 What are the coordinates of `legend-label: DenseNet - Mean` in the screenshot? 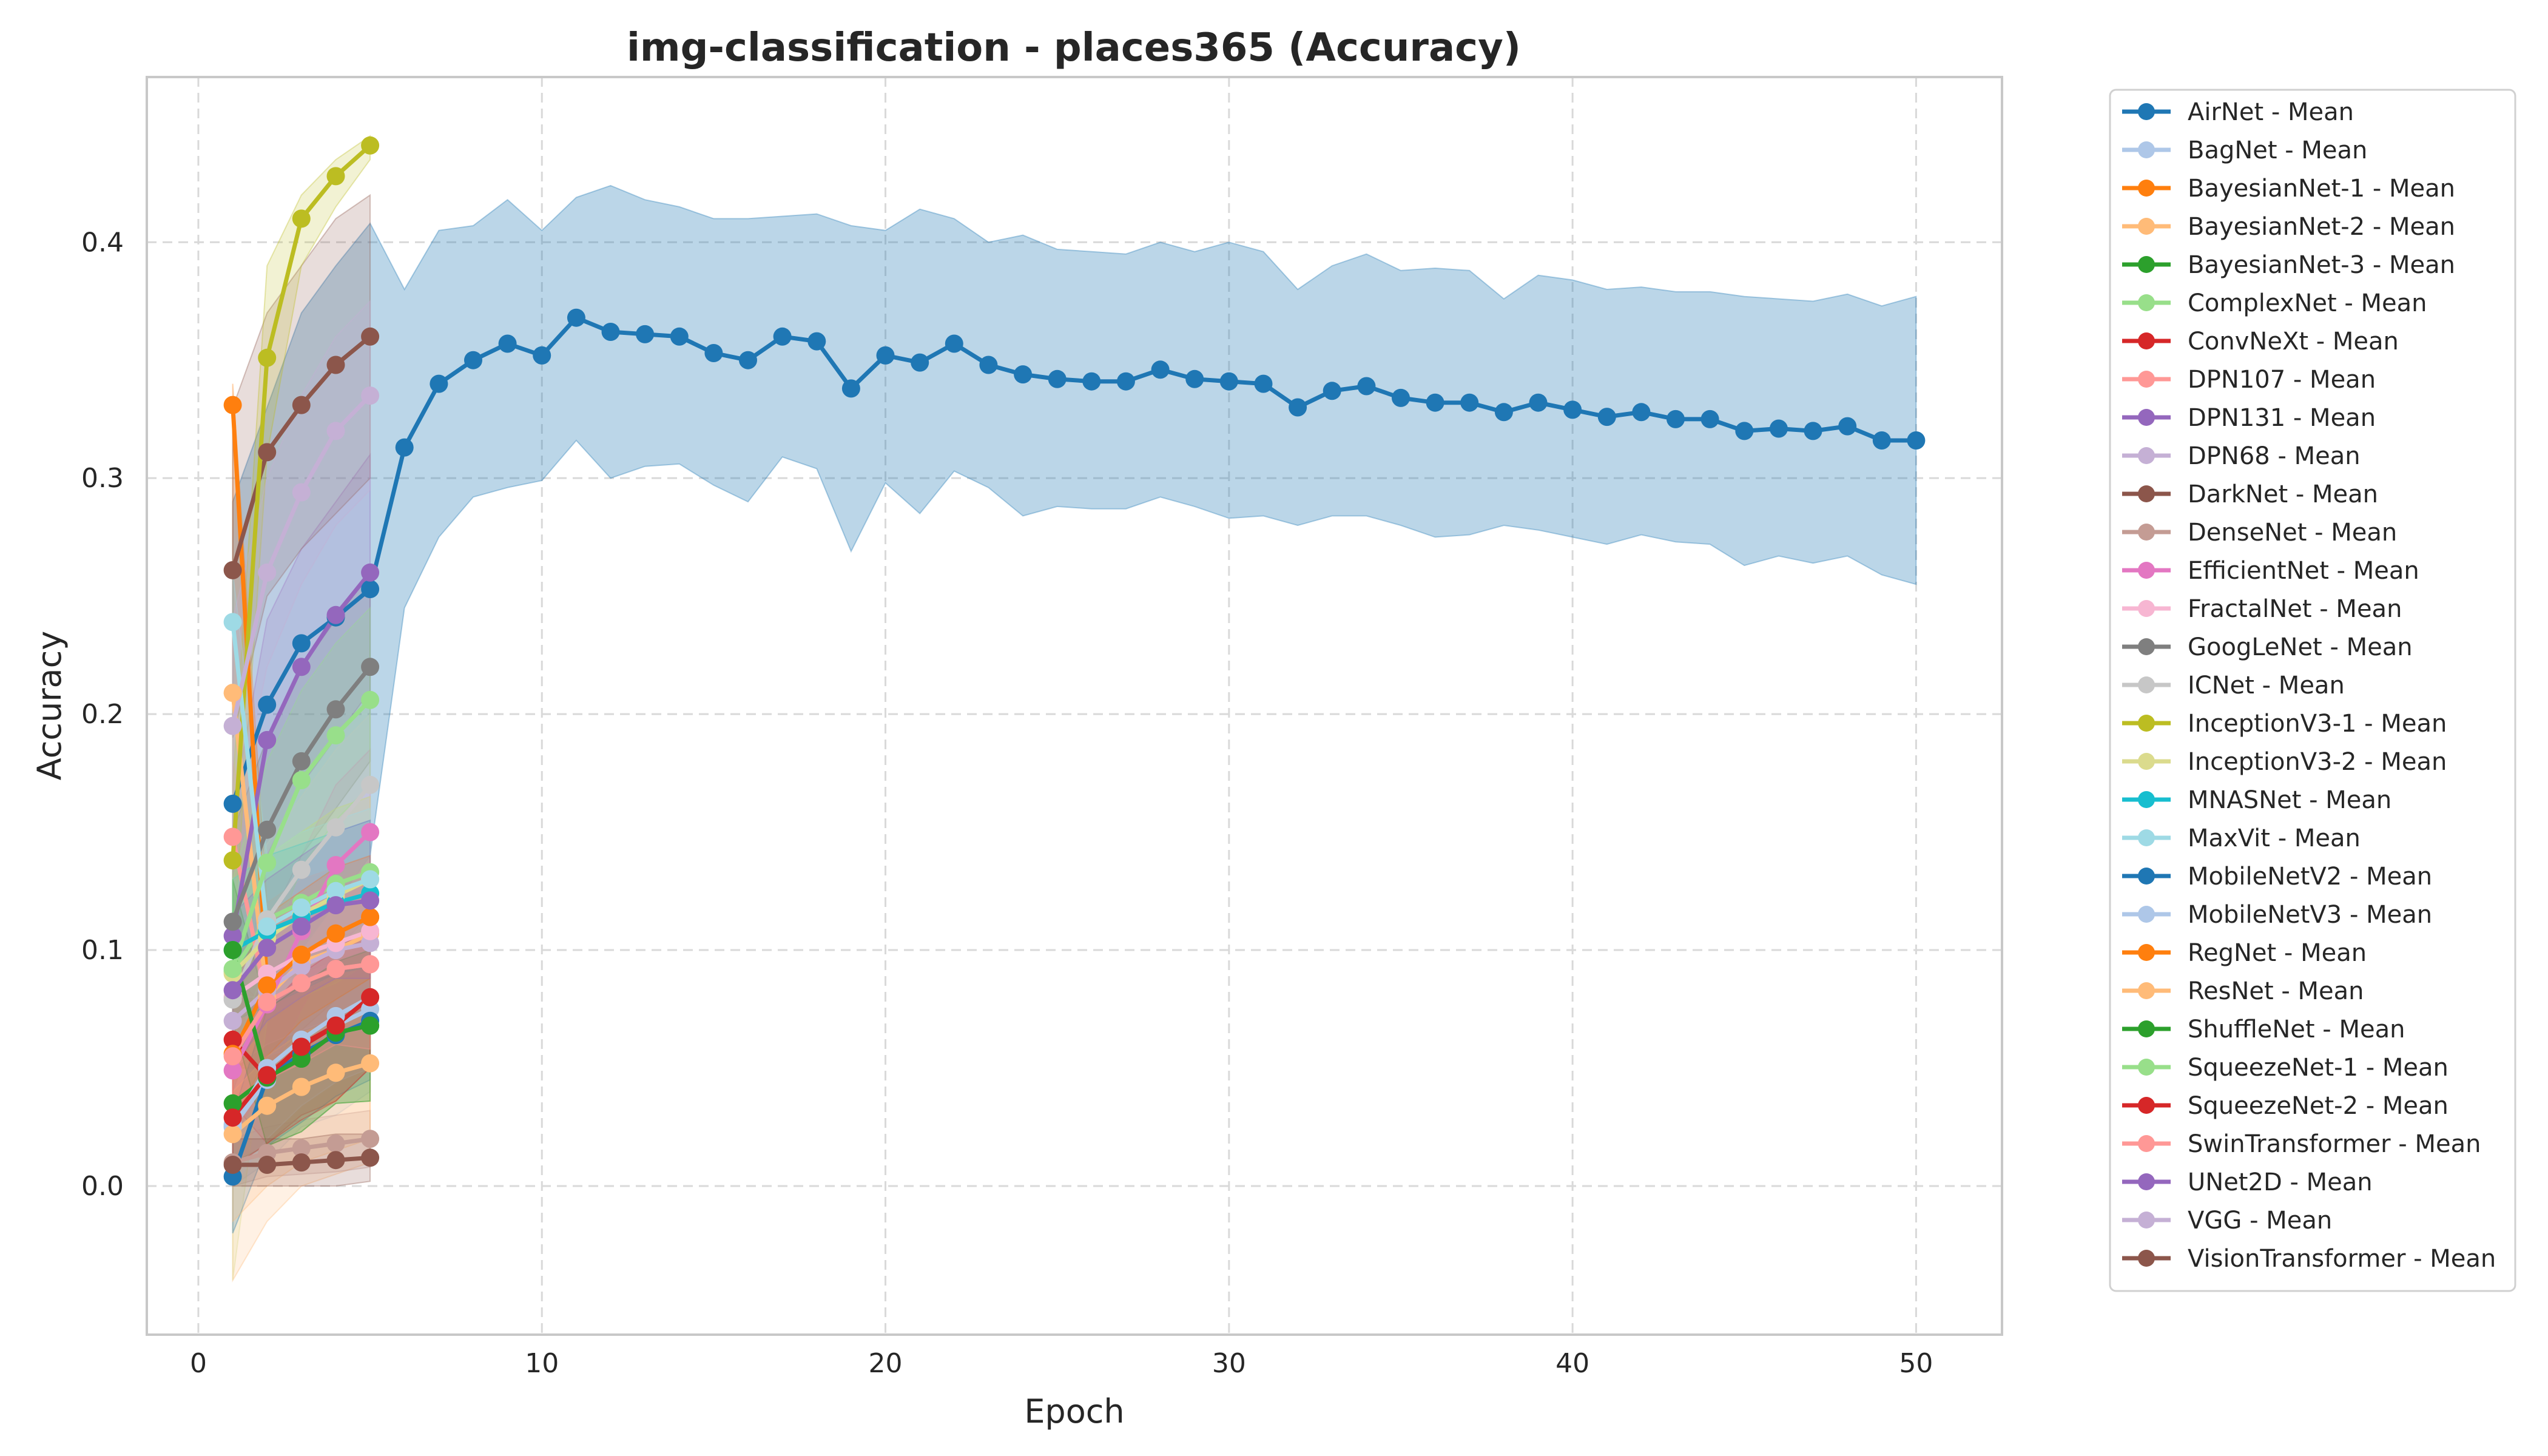 It's located at (2292, 533).